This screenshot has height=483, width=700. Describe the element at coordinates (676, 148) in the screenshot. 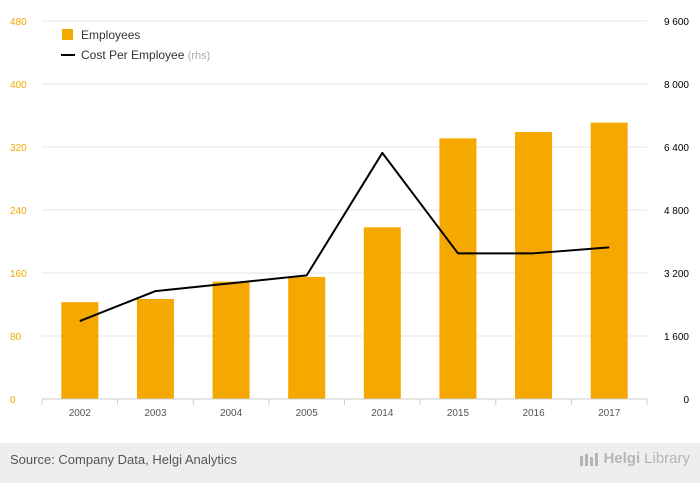

I see `right-tick-label: 6 400` at that location.